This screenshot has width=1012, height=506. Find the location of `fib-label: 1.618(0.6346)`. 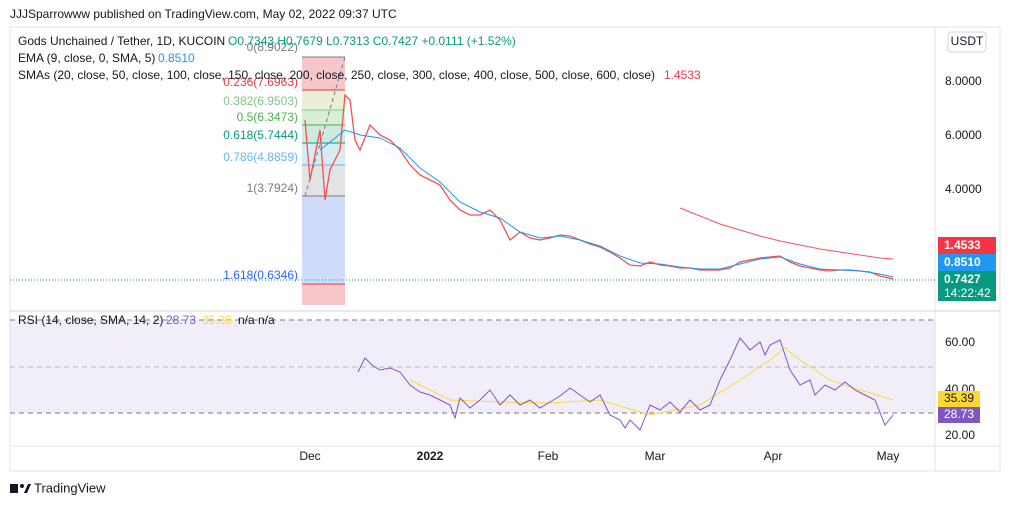

fib-label: 1.618(0.6346) is located at coordinates (260, 275).